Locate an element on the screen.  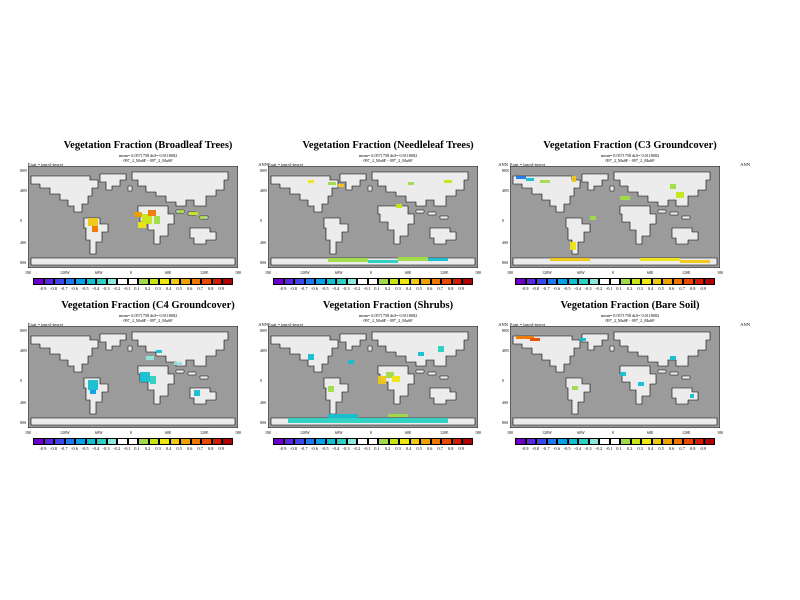
map-broadleaf-trees is located at coordinates (133, 217).